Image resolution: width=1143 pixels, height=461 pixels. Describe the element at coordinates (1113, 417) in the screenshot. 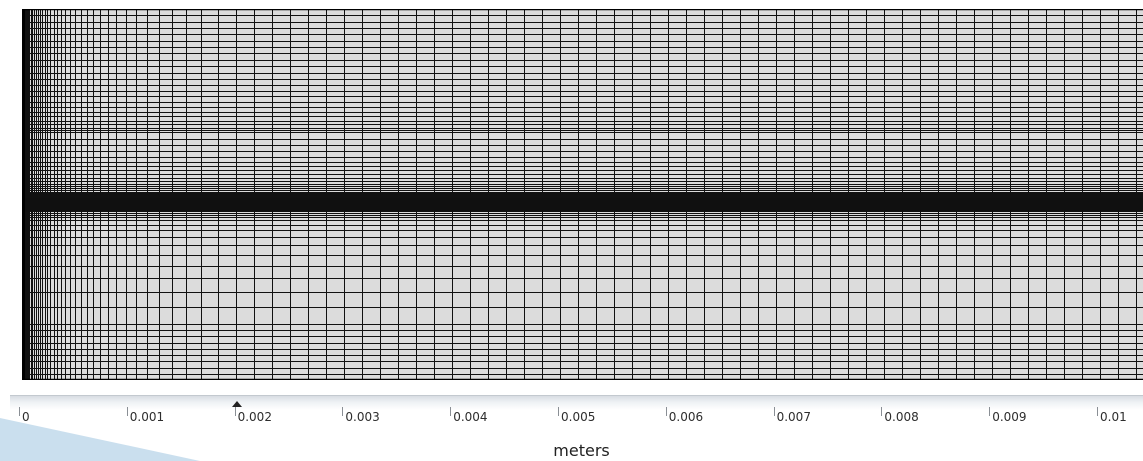

I see `ruler-tick-label: 0.01` at that location.